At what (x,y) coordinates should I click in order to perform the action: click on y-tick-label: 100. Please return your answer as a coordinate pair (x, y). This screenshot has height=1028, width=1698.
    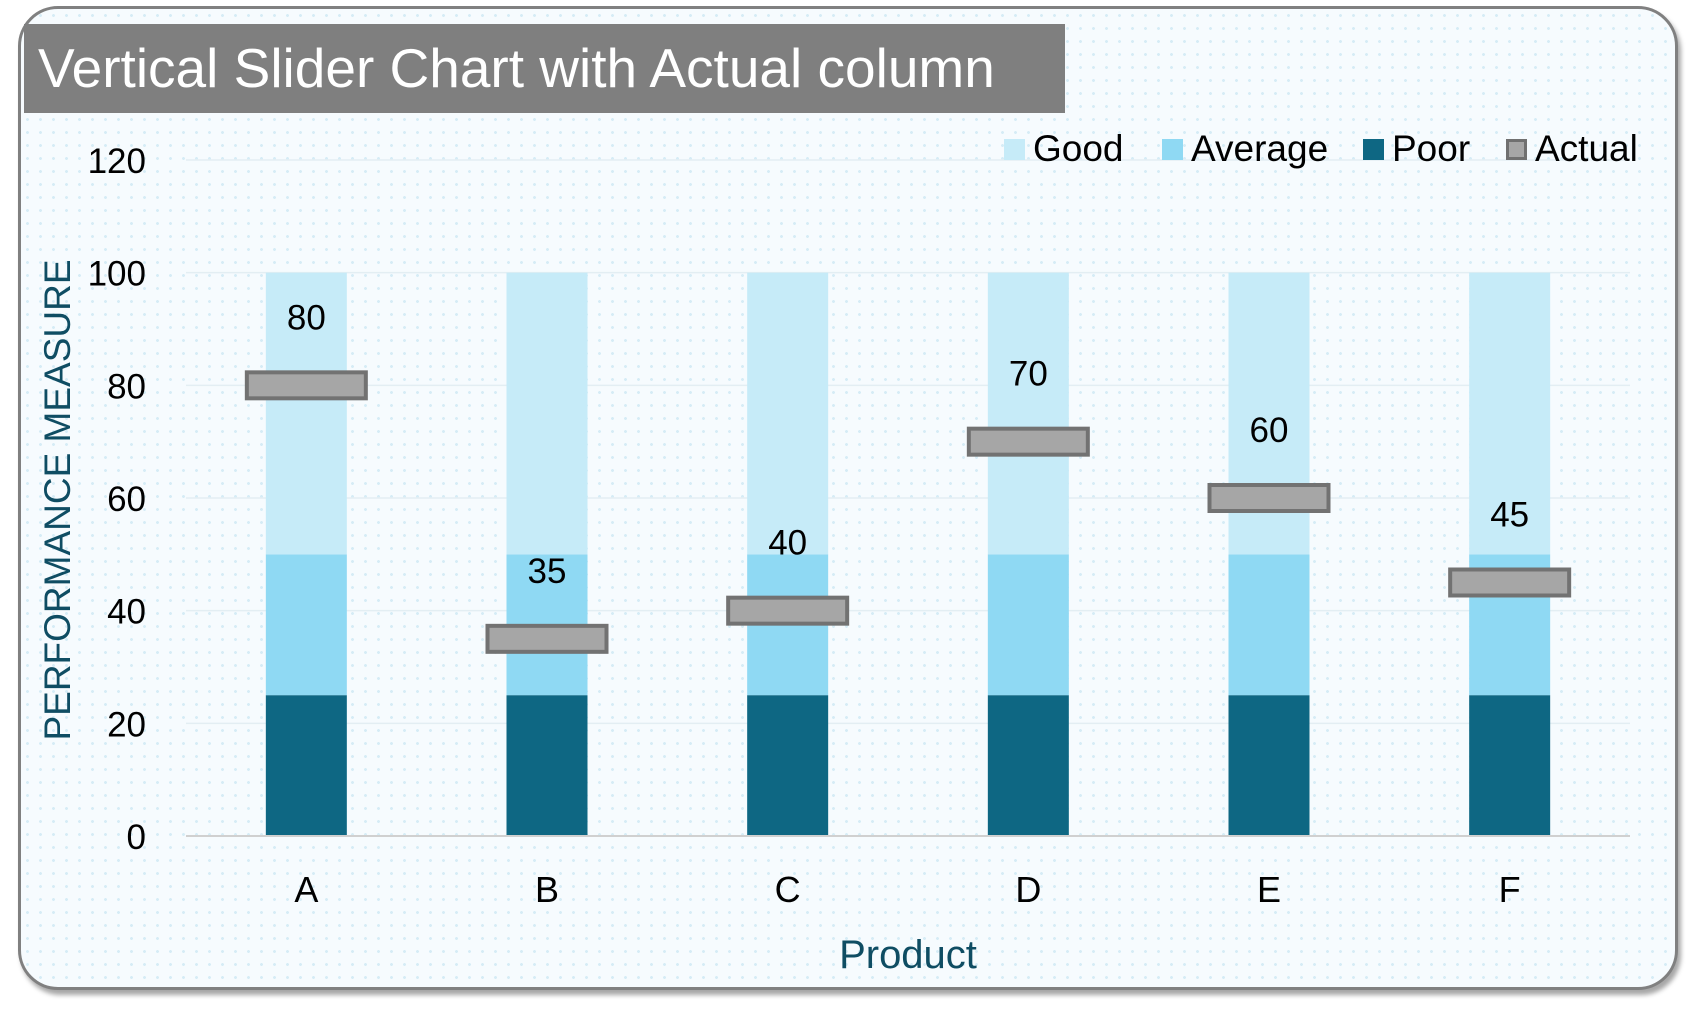
    Looking at the image, I should click on (117, 274).